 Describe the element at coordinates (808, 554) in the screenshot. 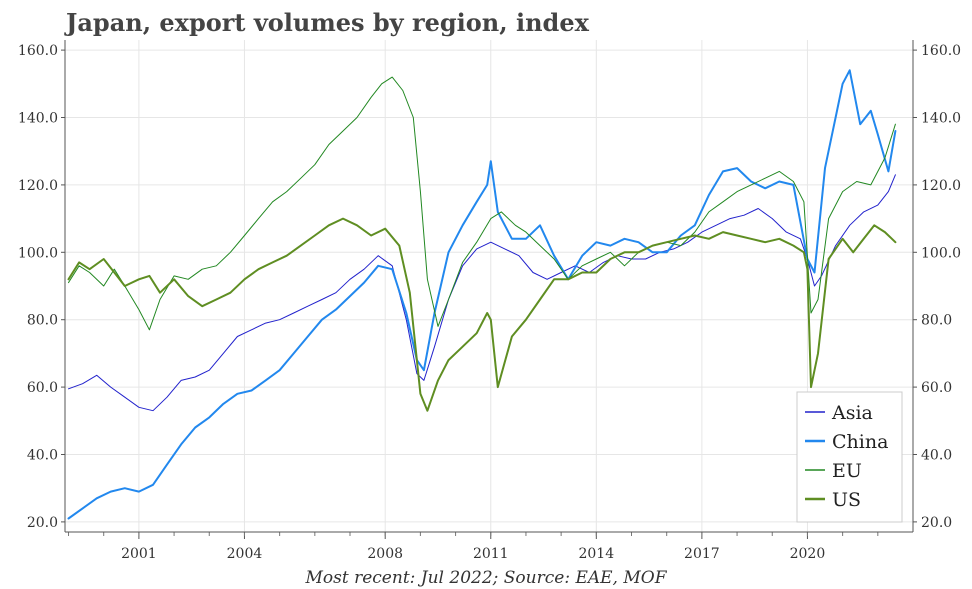

I see `x-tick-label: 2020` at that location.